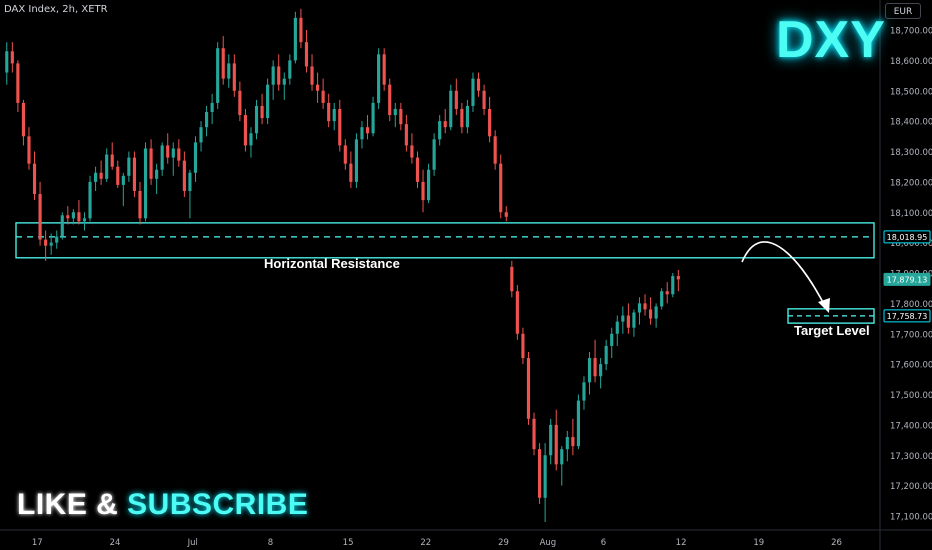 This screenshot has height=550, width=932. I want to click on price-tag-last, so click(907, 279).